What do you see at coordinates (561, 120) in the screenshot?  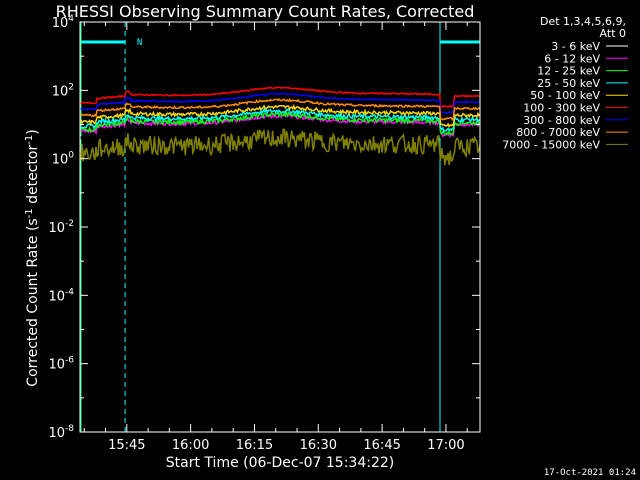 I see `legend-label: 300 - 800 keV` at bounding box center [561, 120].